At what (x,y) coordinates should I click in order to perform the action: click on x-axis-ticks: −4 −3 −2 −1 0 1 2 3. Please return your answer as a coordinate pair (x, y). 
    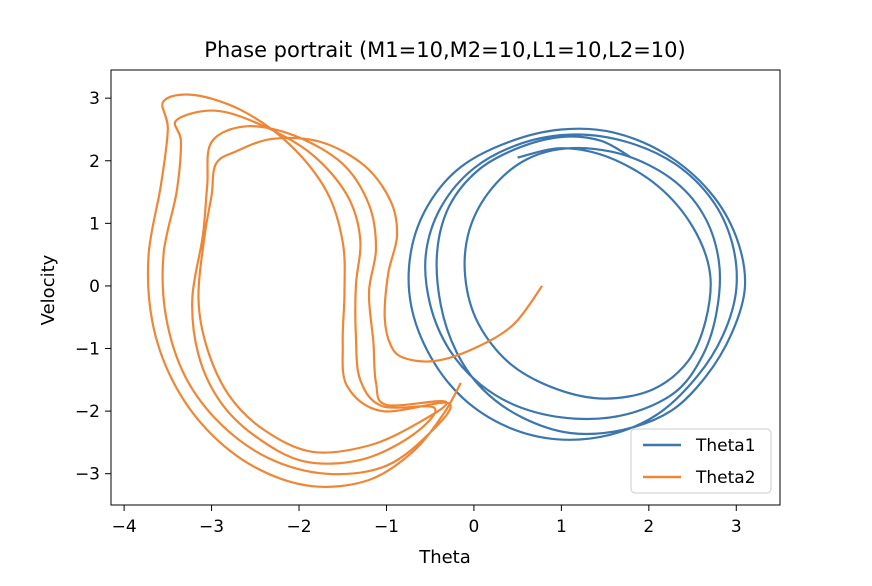
    Looking at the image, I should click on (427, 521).